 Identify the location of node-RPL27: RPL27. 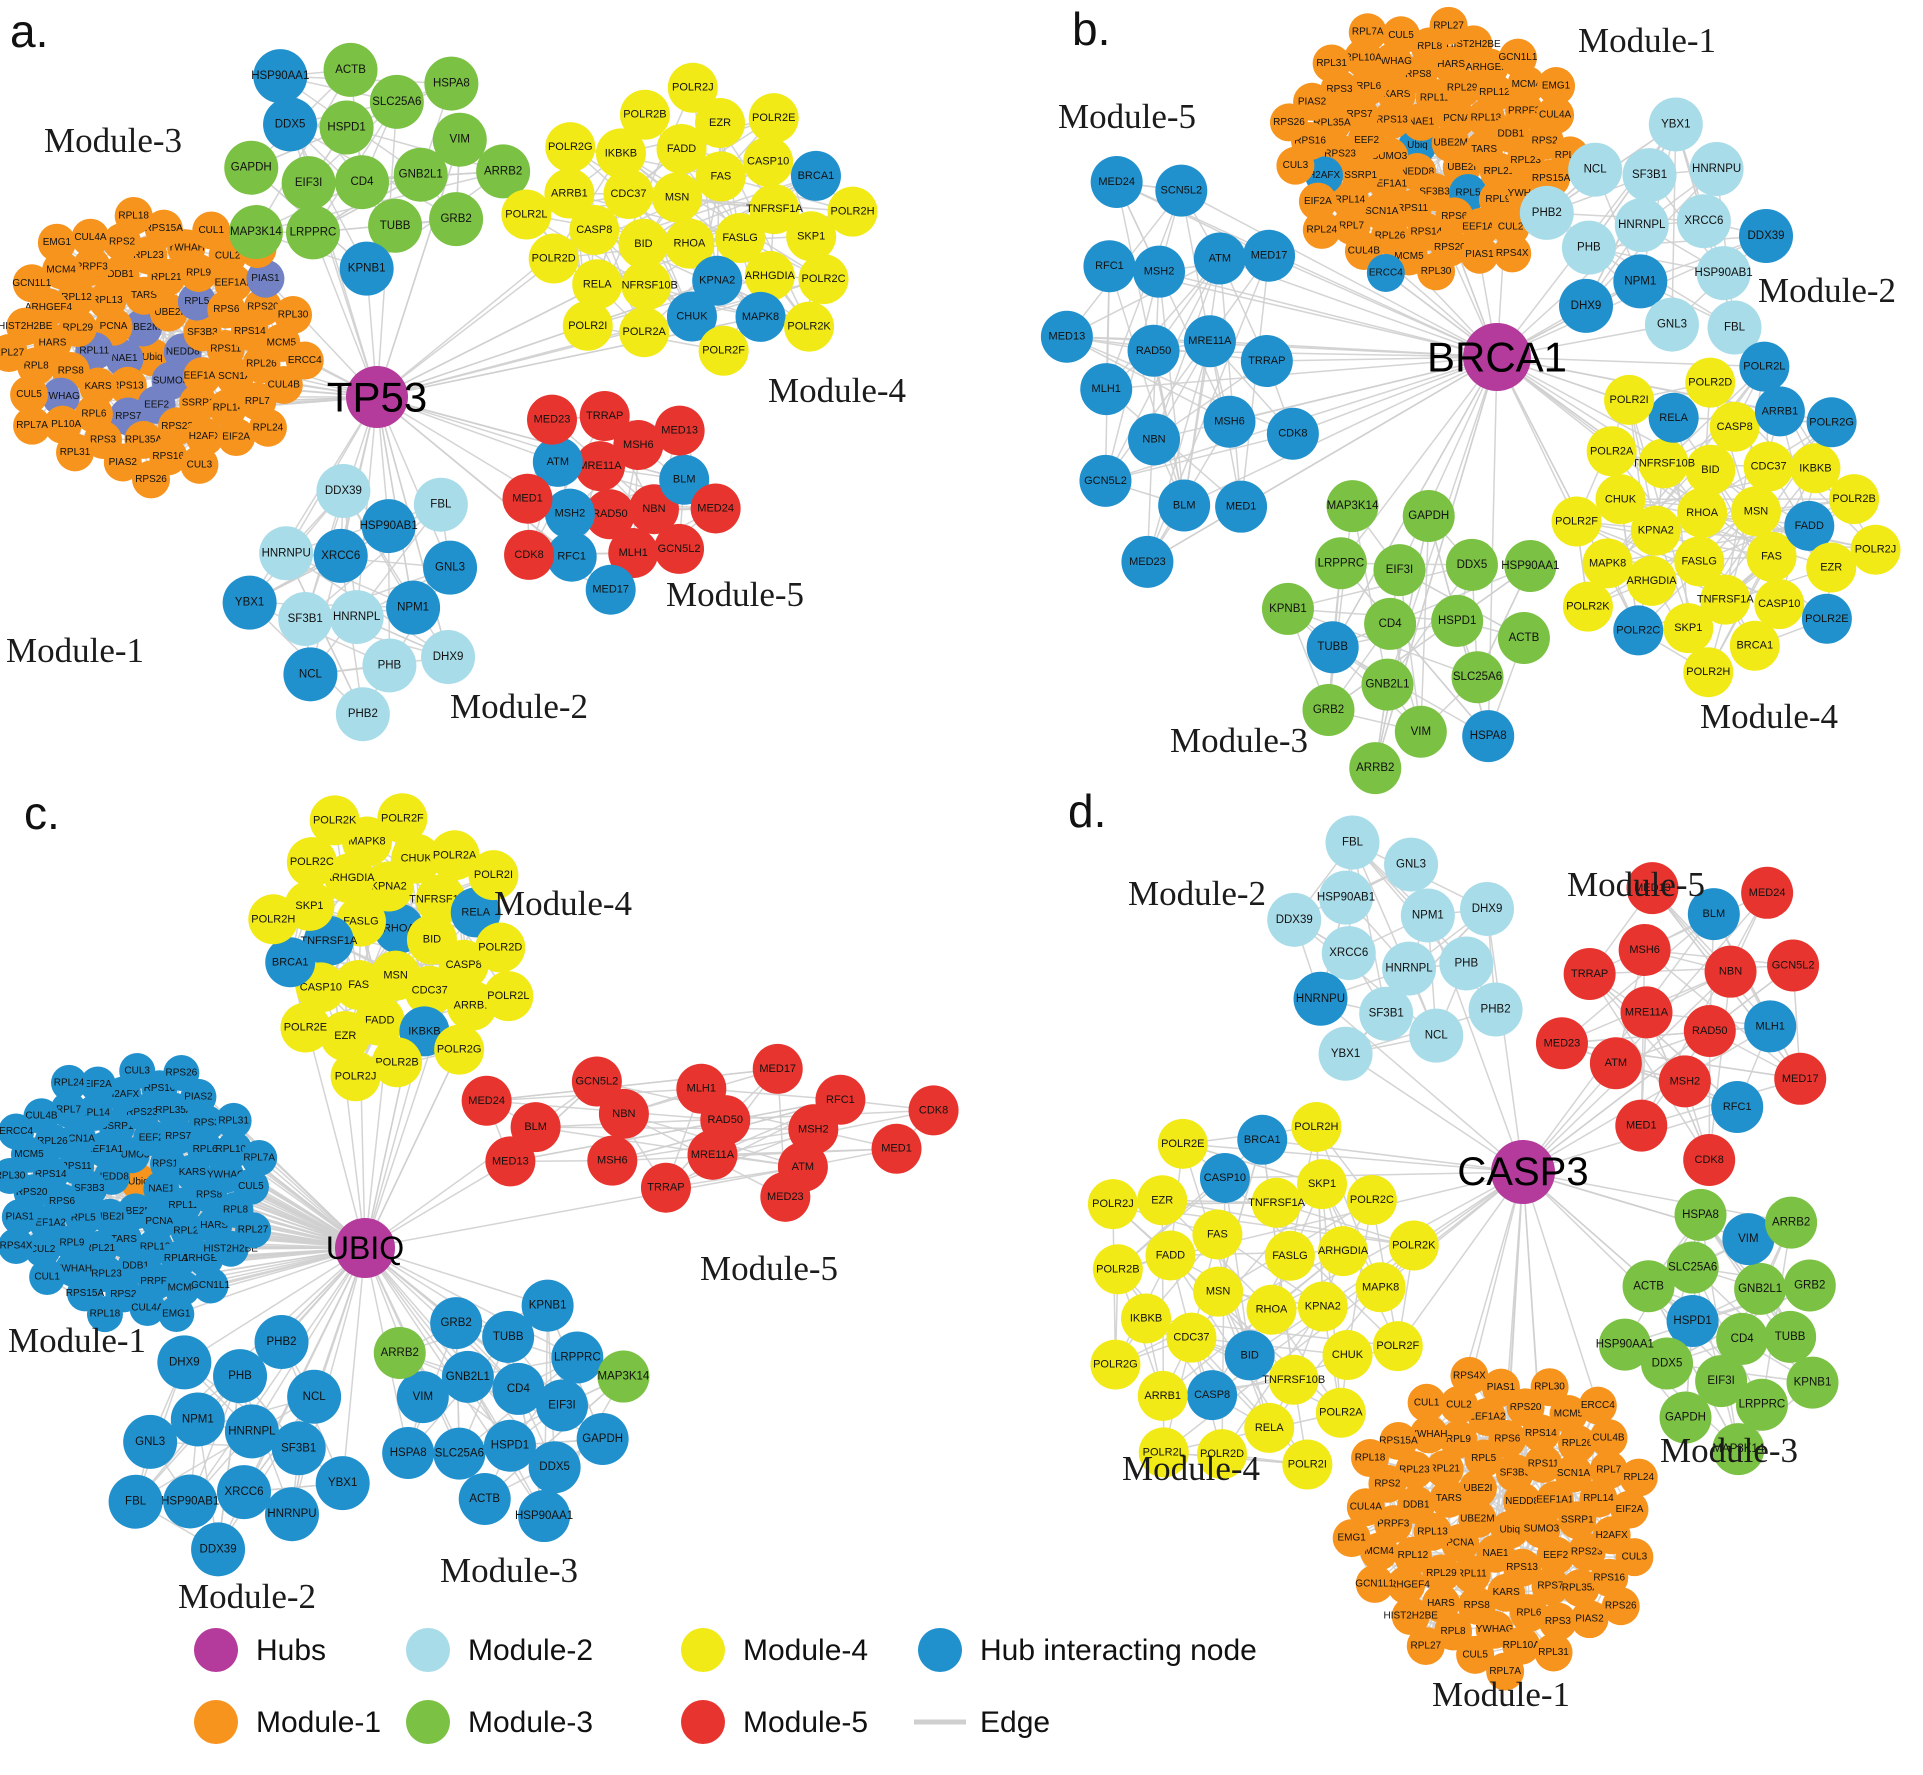
(1425, 1645).